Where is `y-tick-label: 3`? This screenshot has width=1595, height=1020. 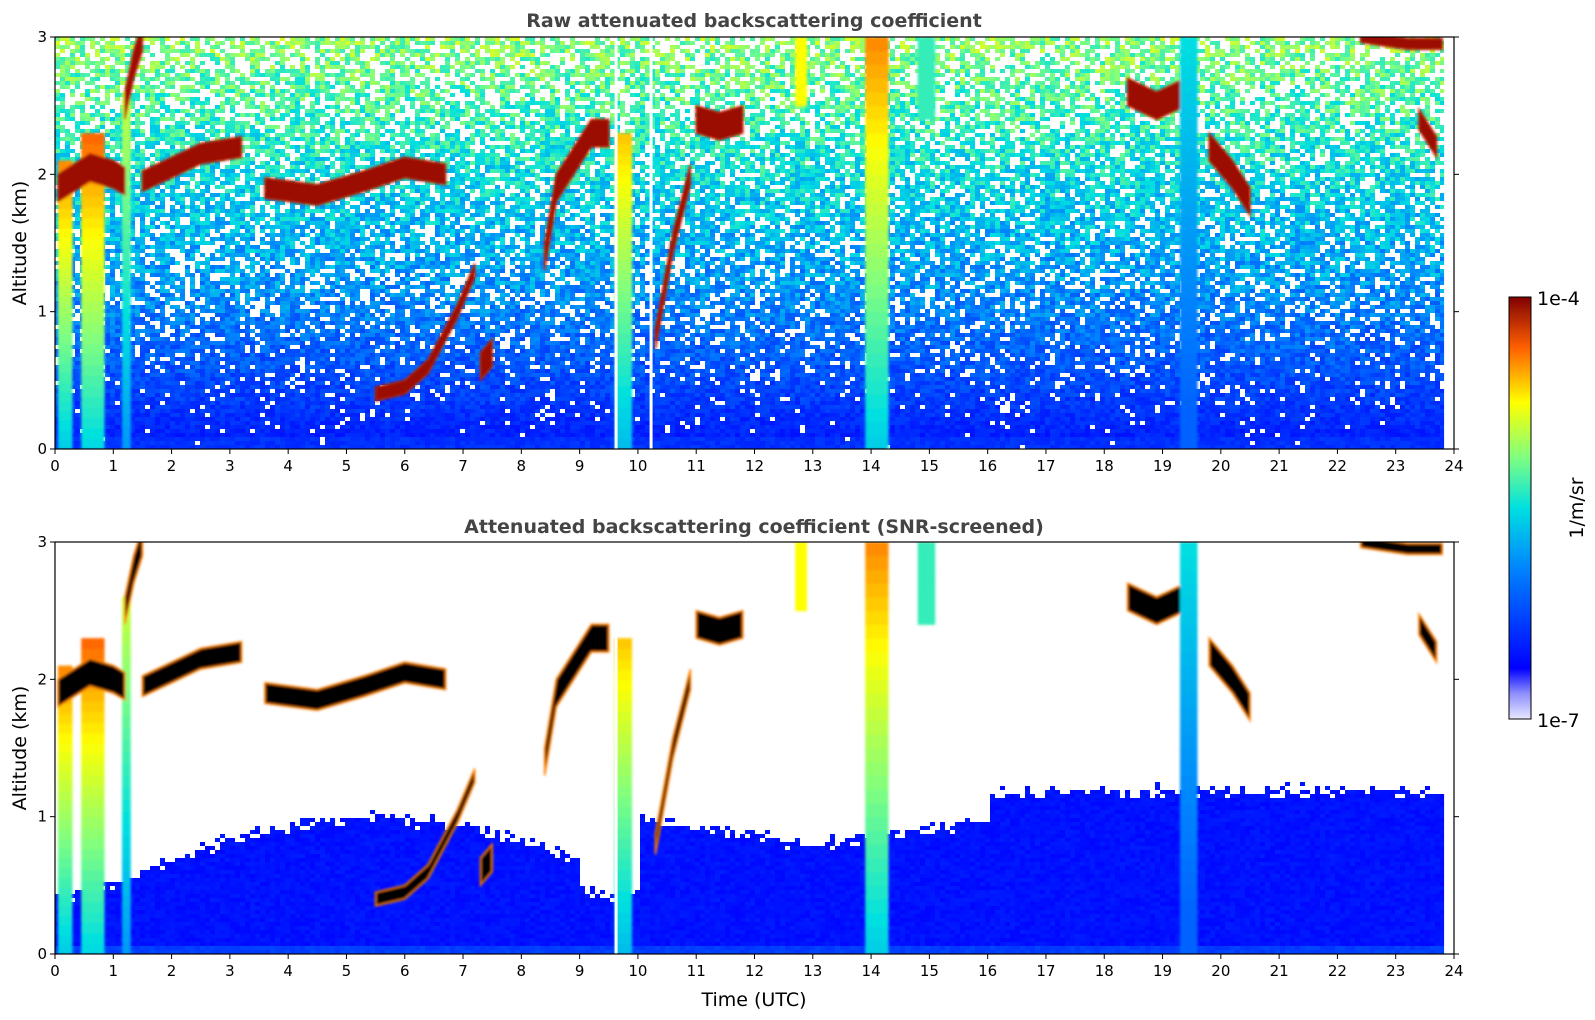 y-tick-label: 3 is located at coordinates (42, 37).